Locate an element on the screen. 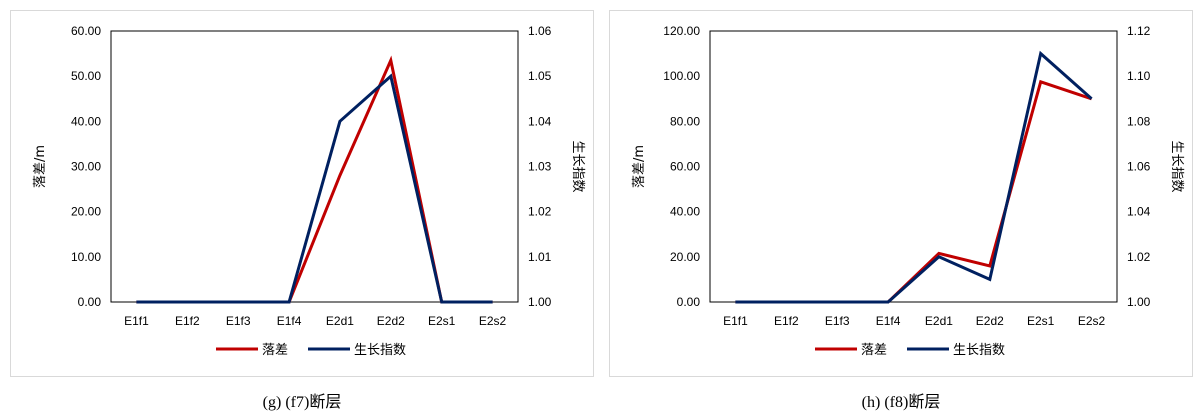  y-right-tick-label: 1.03 is located at coordinates (540, 167).